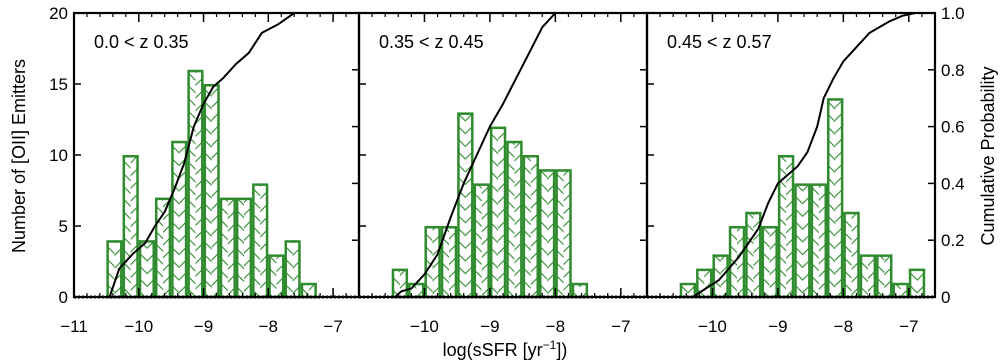 This screenshot has height=362, width=1002. I want to click on y-tick-label-left: 20, so click(58, 13).